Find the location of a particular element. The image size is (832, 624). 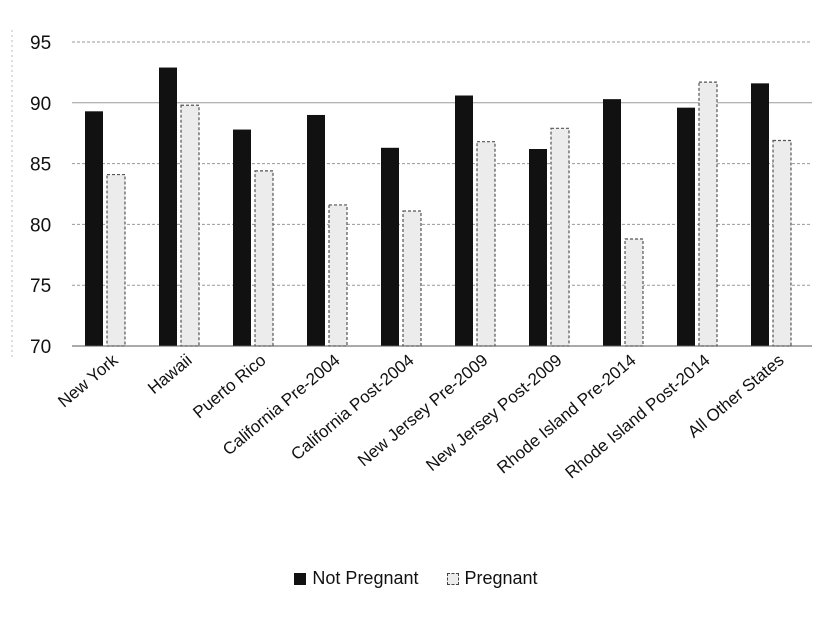

legend-item-pregnant: Pregnant is located at coordinates (492, 578).